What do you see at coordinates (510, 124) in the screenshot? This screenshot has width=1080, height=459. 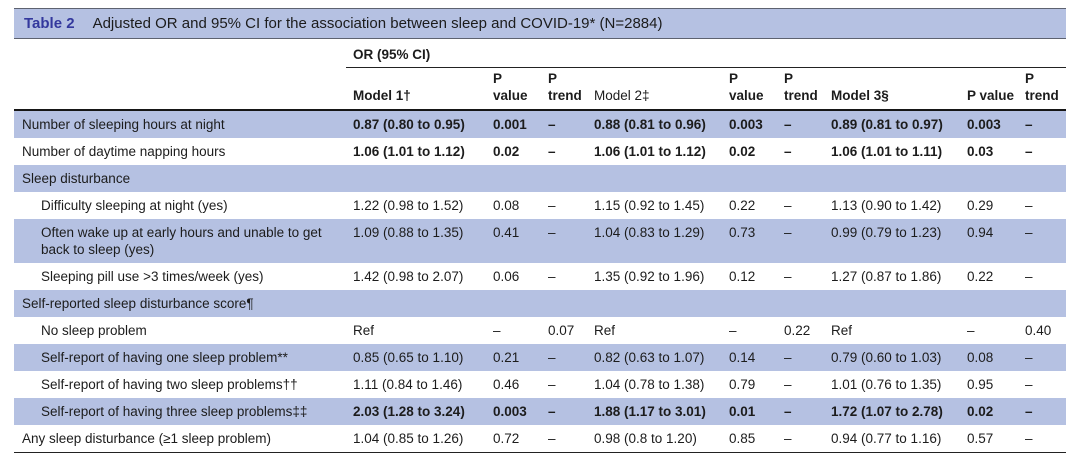 I see `p-value-cell: 0.001` at bounding box center [510, 124].